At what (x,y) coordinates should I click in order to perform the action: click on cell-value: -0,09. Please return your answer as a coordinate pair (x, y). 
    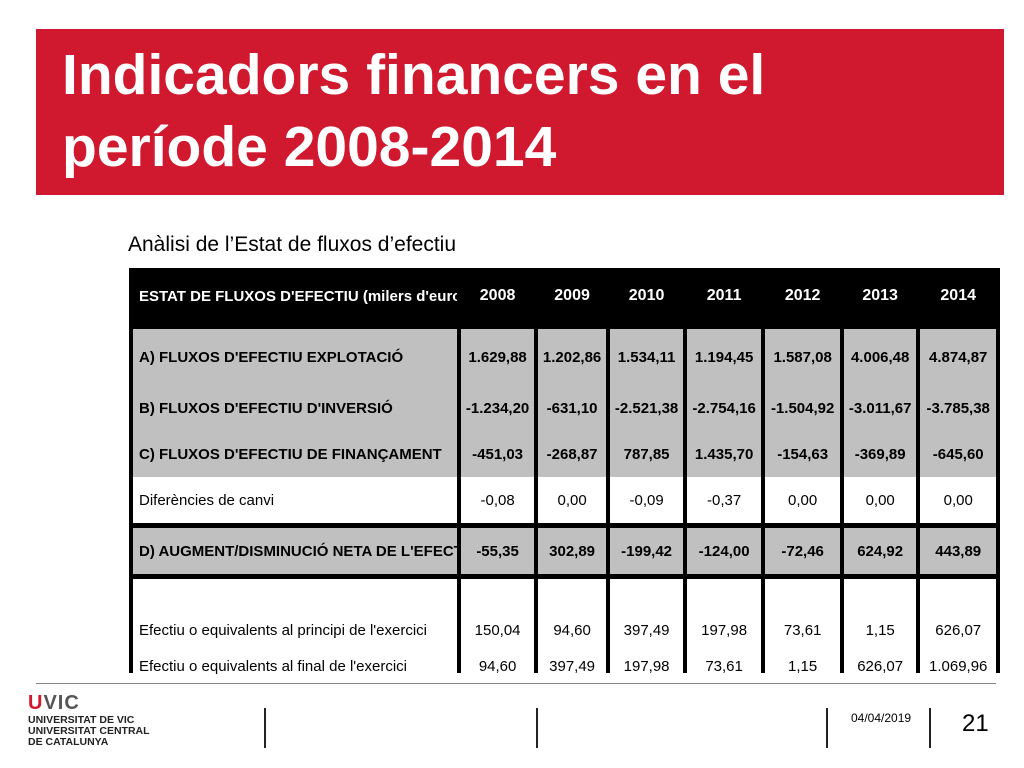
    Looking at the image, I should click on (646, 500).